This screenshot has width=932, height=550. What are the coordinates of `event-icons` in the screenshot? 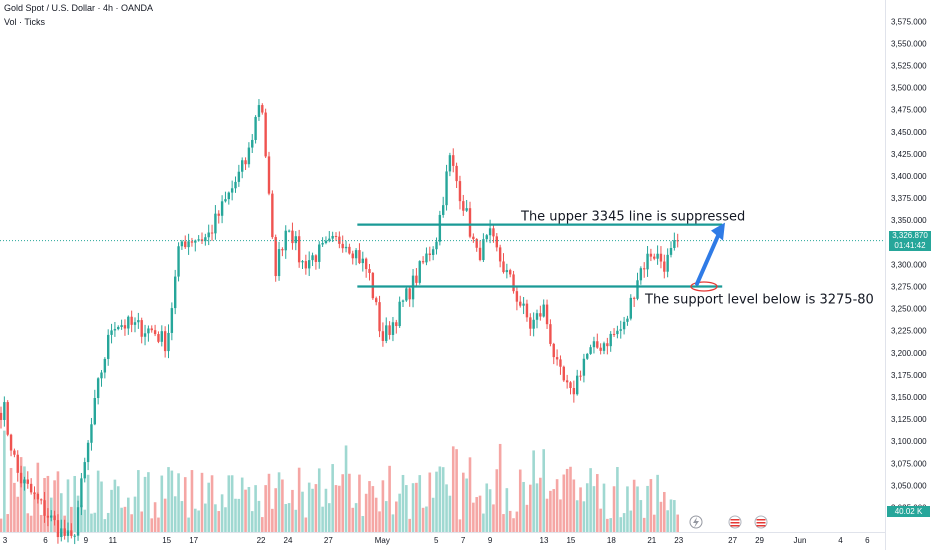 It's located at (728, 522).